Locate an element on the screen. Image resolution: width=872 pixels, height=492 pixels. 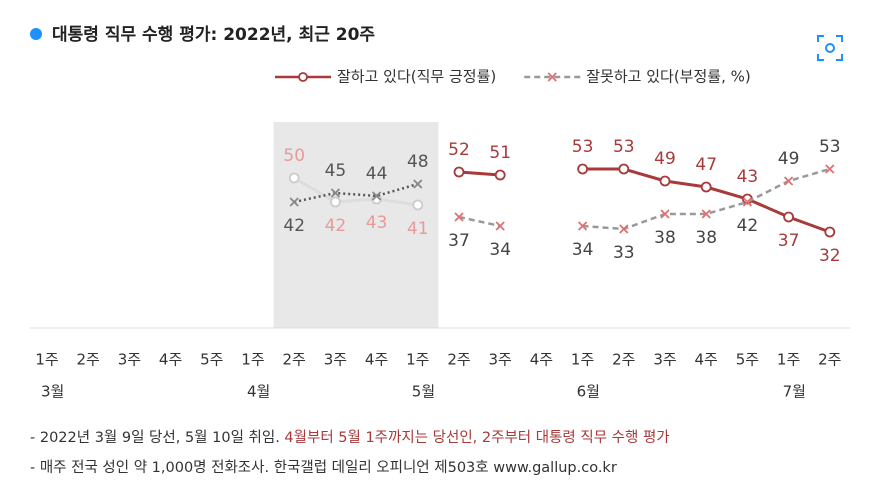
note-highlight: 4월부터 5월 1주까지는 당선인, 2주부터 대통령 직무 수행 평가 is located at coordinates (477, 438).